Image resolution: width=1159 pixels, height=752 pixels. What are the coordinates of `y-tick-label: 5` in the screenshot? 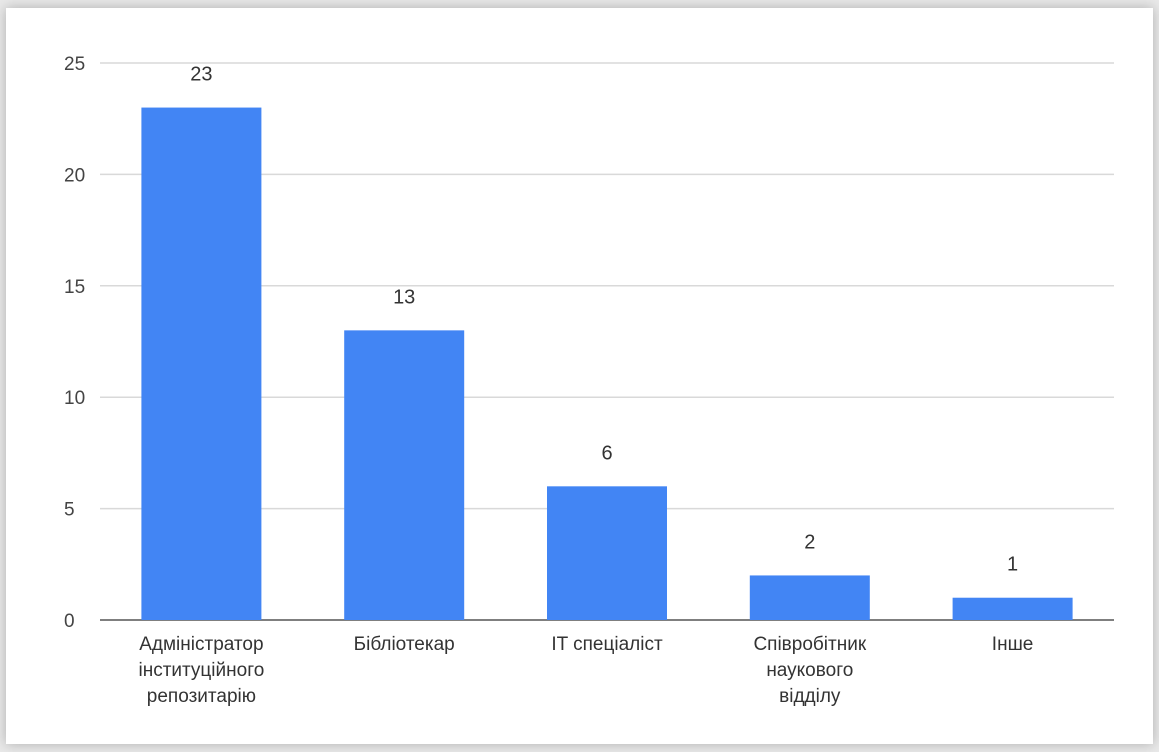 It's located at (69, 510).